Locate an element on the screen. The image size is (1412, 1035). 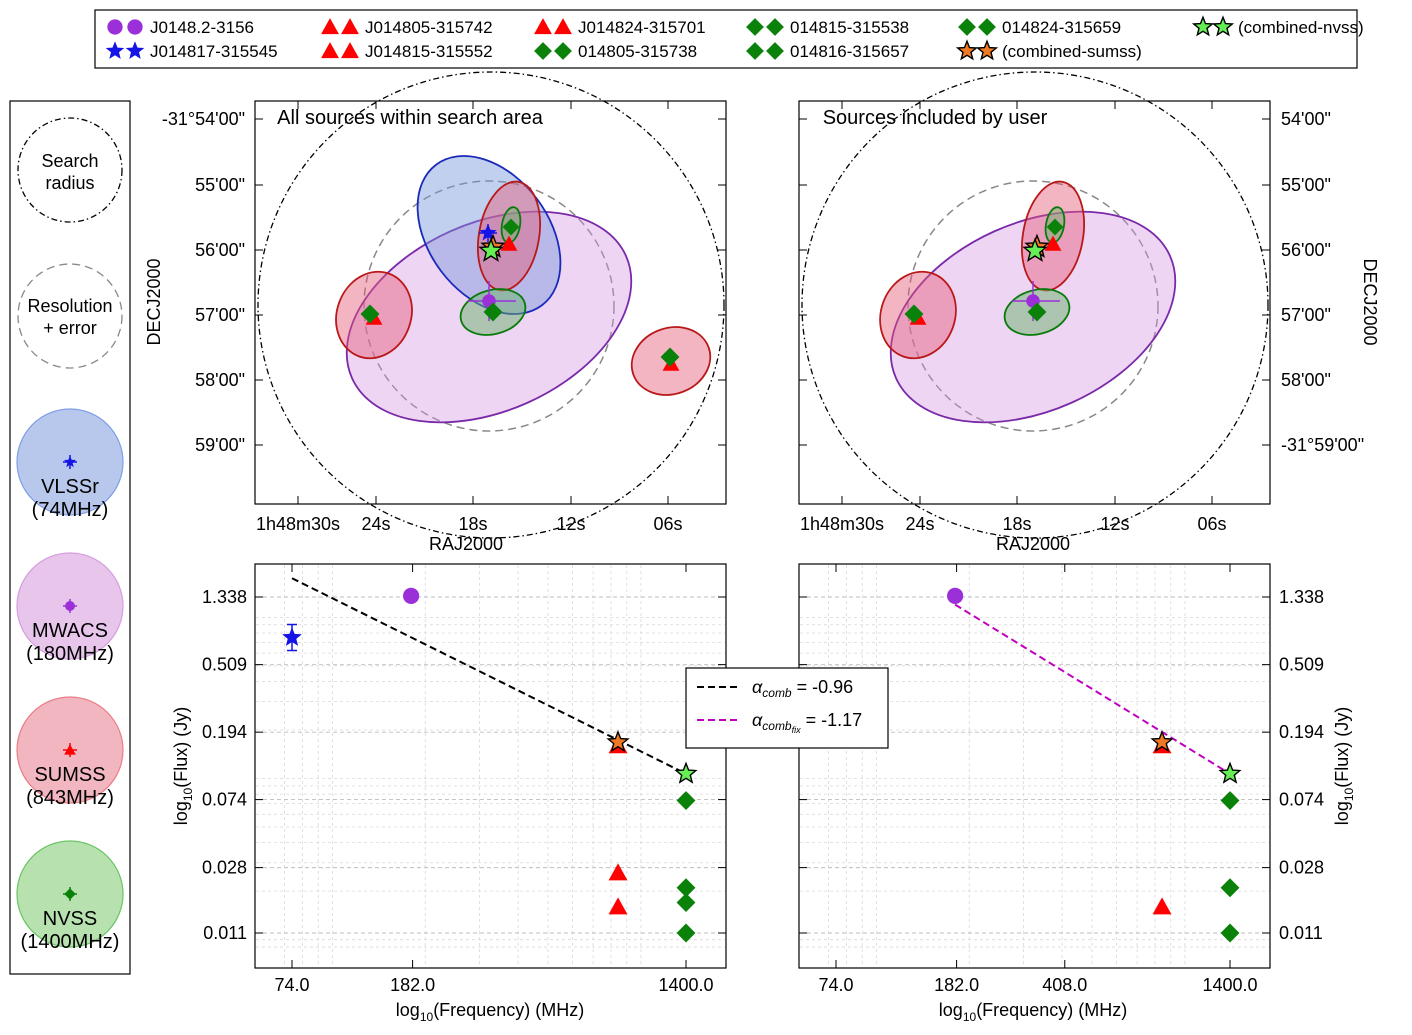
sky-xtick-label: 06s is located at coordinates (667, 524).